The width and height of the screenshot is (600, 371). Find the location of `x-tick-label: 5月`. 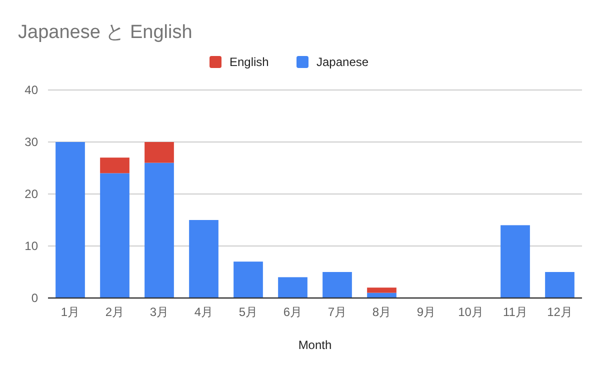

x-tick-label: 5月 is located at coordinates (248, 312).